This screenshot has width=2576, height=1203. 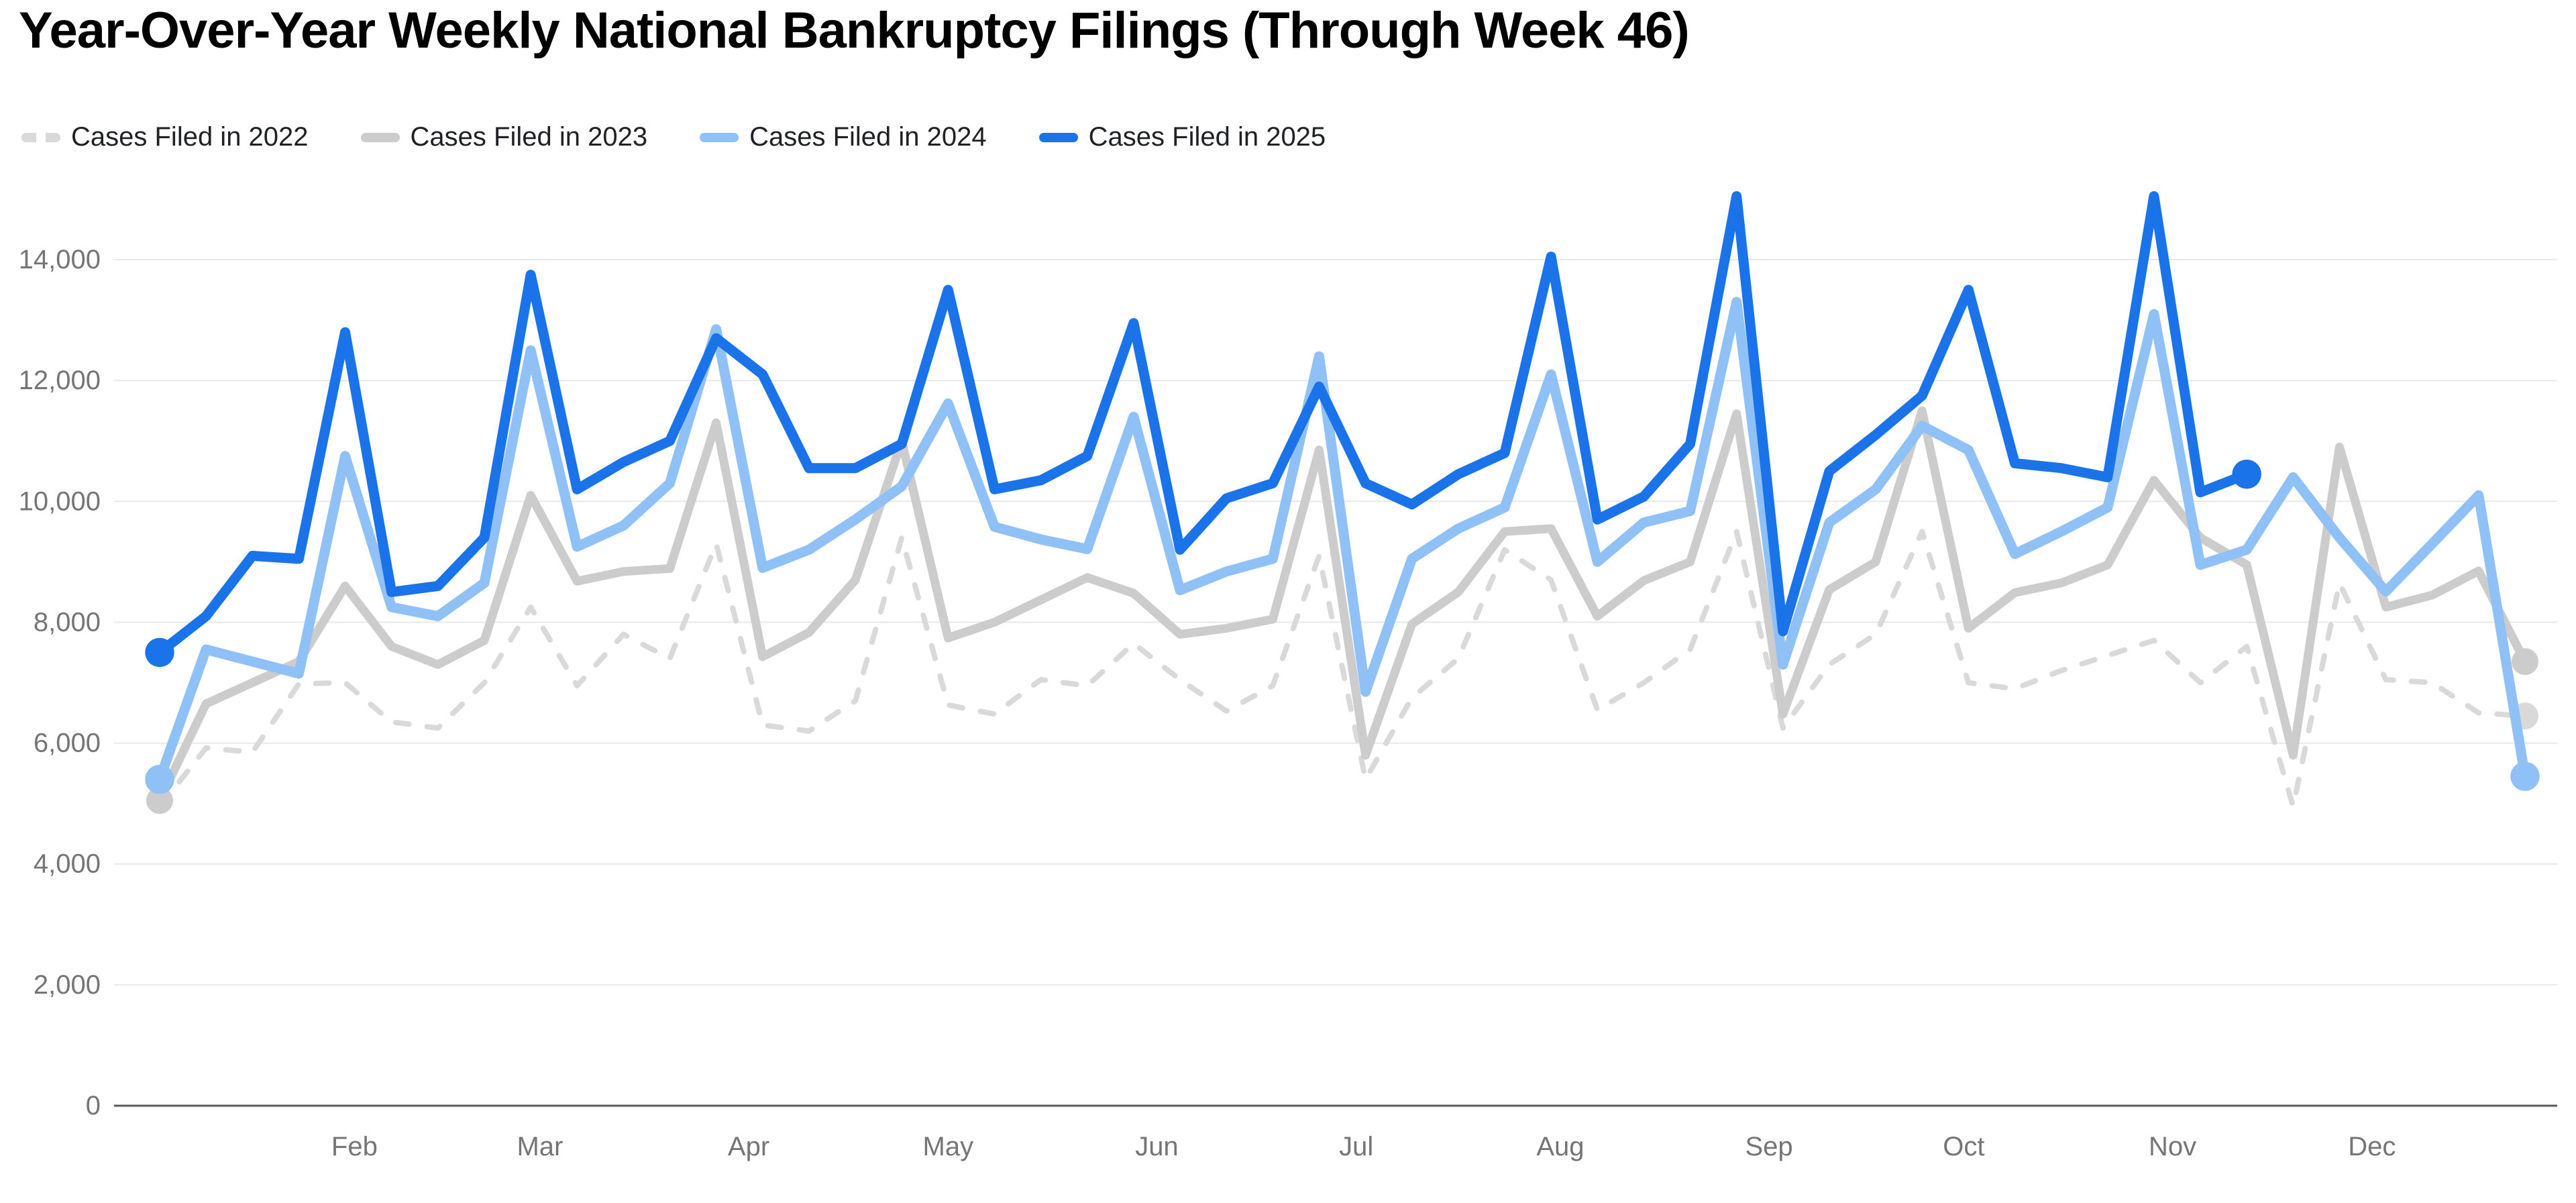 What do you see at coordinates (540, 1146) in the screenshot?
I see `x-tick-label-mar: Mar` at bounding box center [540, 1146].